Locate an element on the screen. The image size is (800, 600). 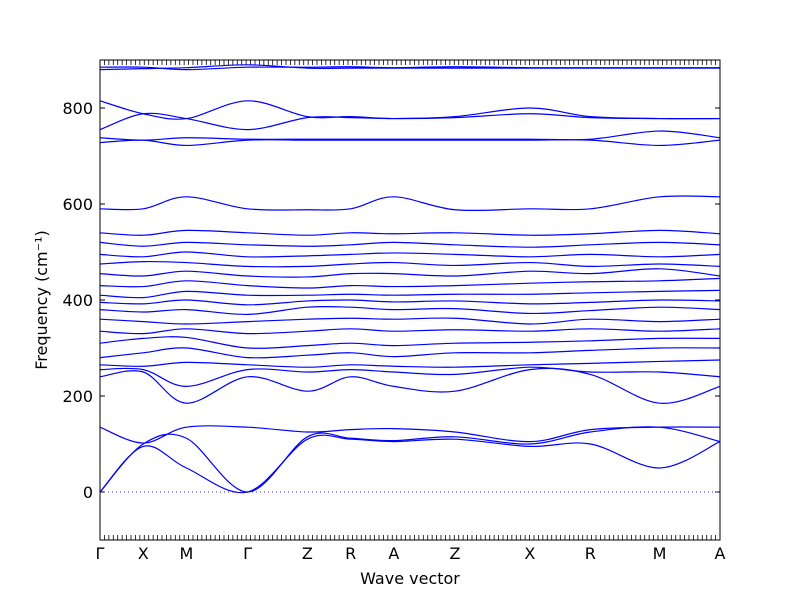
y-tick-label: 600 is located at coordinates (77, 204).